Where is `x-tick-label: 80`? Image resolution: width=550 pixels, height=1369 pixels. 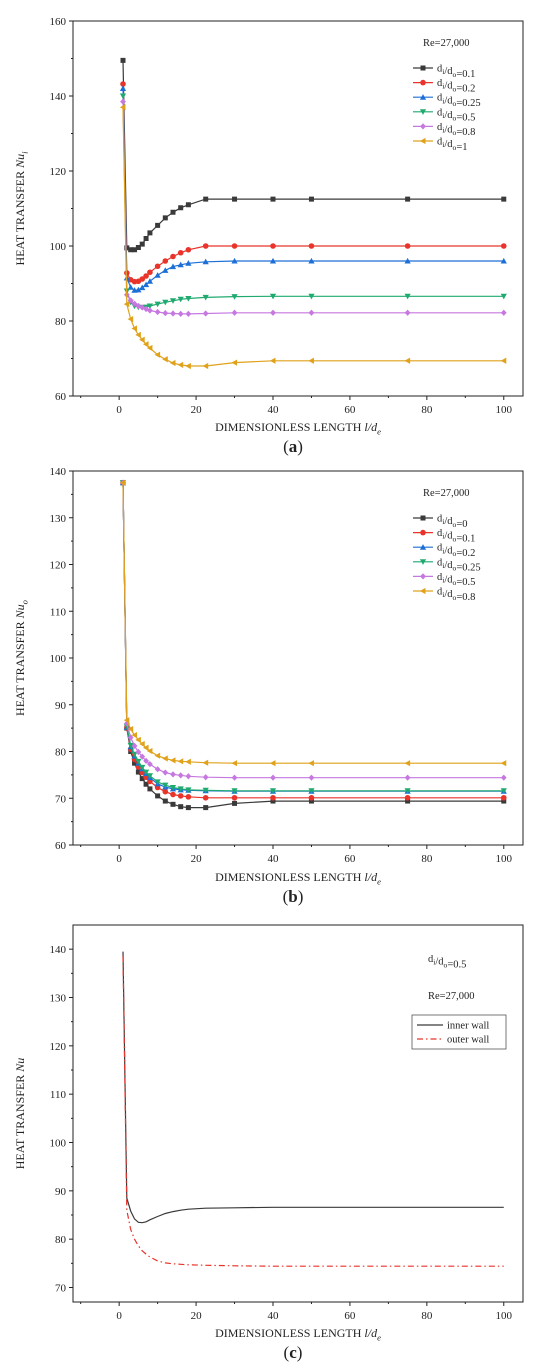
x-tick-label: 80 is located at coordinates (427, 1316).